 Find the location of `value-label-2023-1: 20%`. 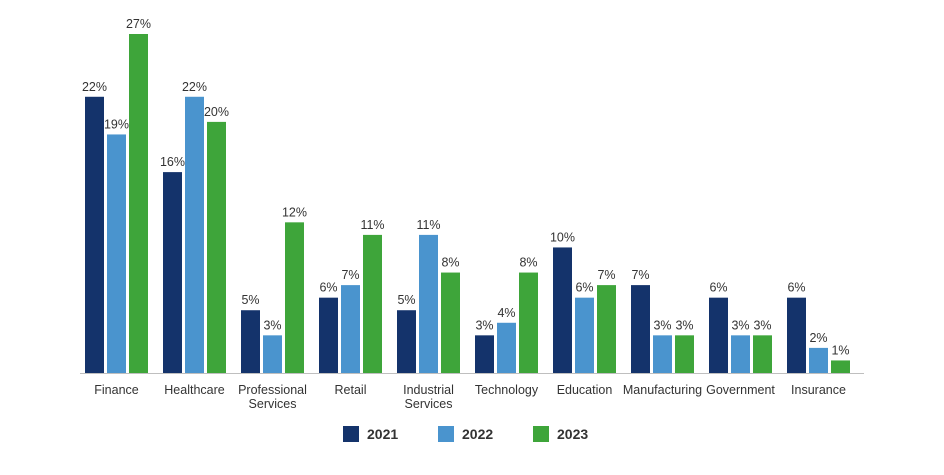

value-label-2023-1: 20% is located at coordinates (216, 112).